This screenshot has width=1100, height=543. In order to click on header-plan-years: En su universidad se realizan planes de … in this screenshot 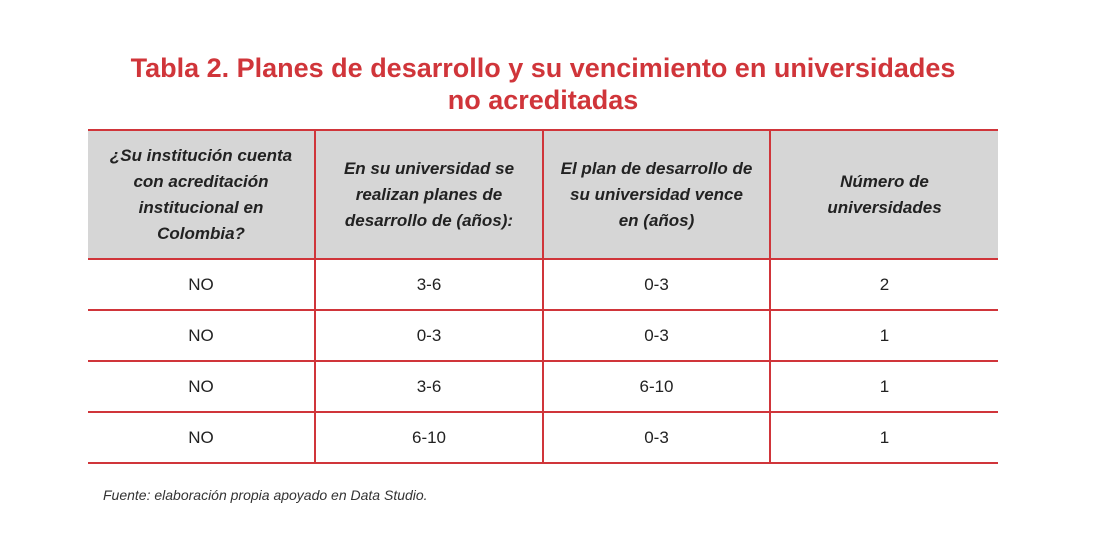, I will do `click(429, 194)`.